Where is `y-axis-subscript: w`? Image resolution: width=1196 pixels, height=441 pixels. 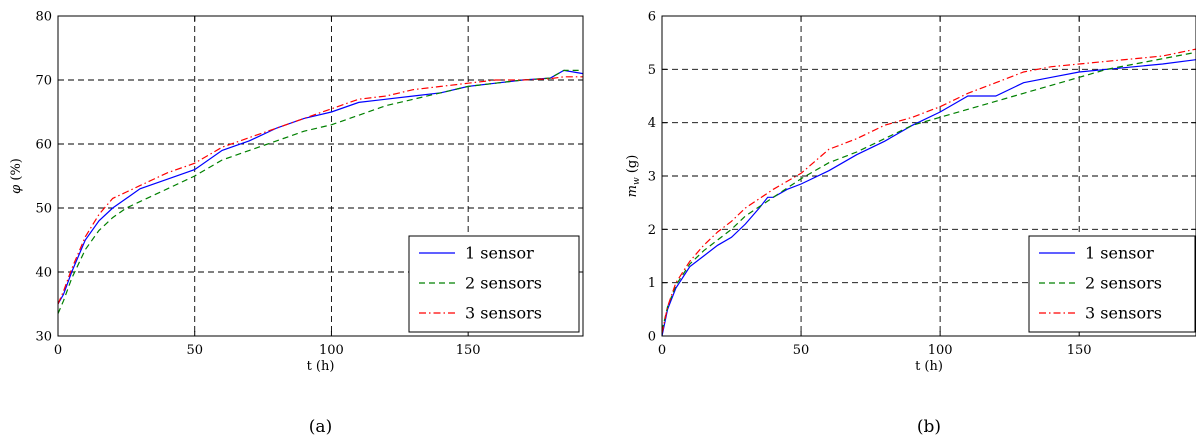
y-axis-subscript: w is located at coordinates (637, 181).